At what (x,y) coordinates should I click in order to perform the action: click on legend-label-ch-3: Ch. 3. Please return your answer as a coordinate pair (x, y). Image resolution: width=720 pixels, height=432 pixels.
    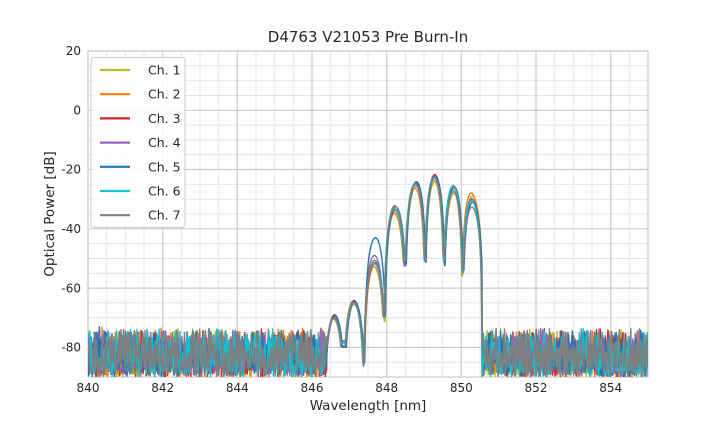
    Looking at the image, I should click on (164, 118).